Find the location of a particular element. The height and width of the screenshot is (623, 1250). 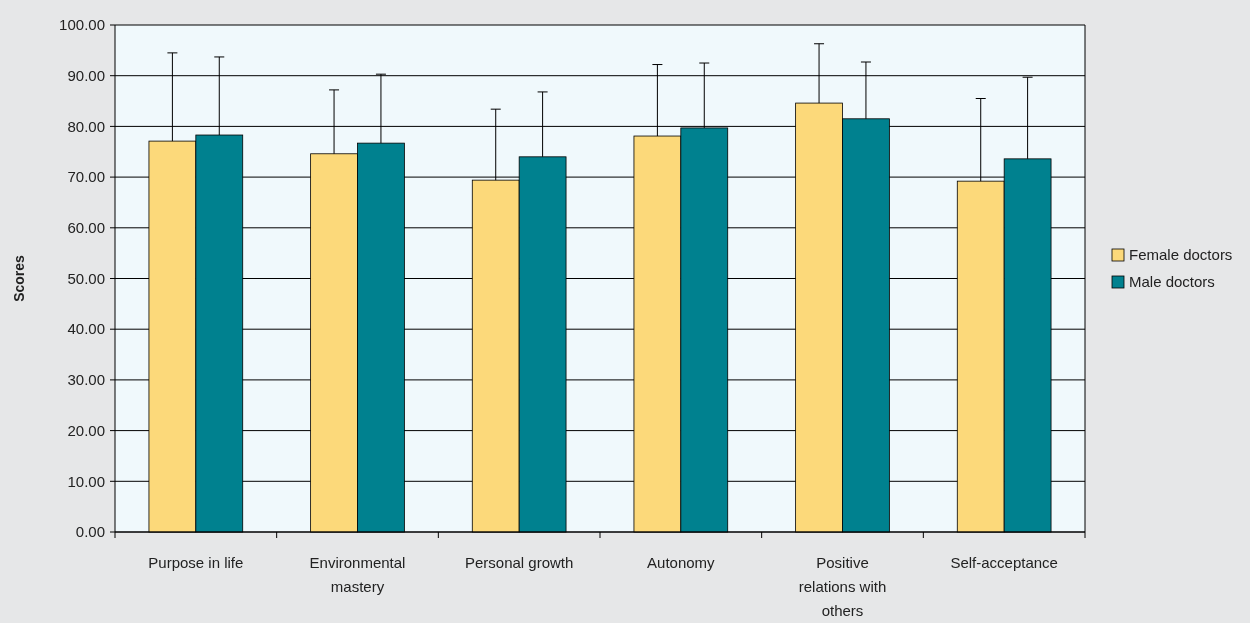

y-tick-label: 90.00 is located at coordinates (86, 75).